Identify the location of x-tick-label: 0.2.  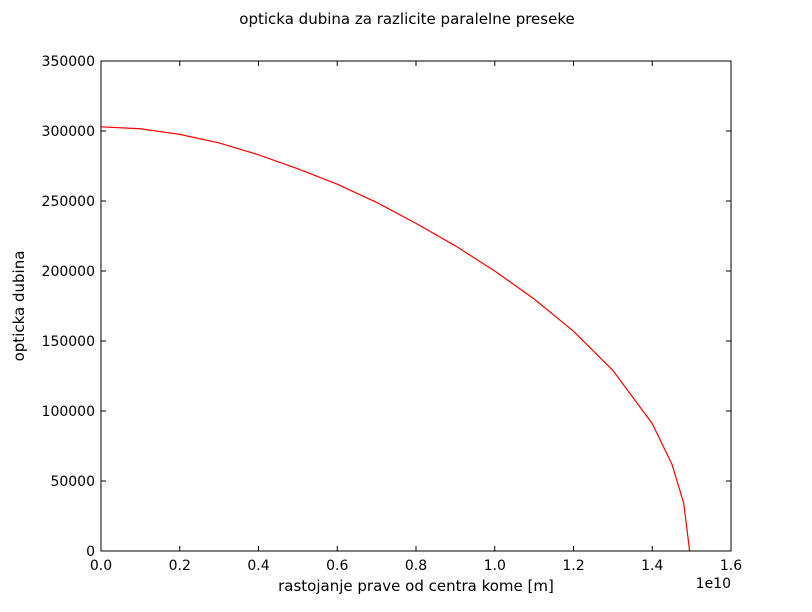
(180, 566).